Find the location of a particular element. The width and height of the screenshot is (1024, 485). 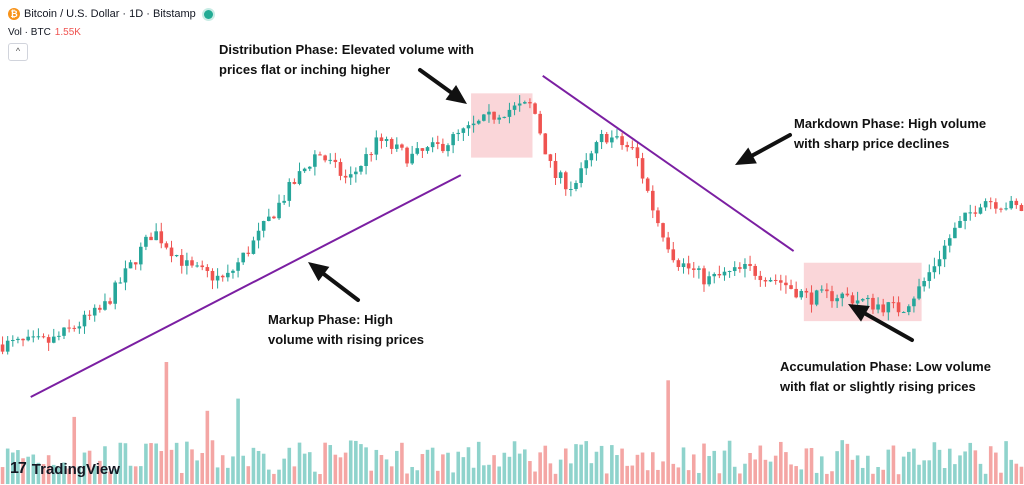

tradingview-mark-icon: 17 is located at coordinates (18, 468).